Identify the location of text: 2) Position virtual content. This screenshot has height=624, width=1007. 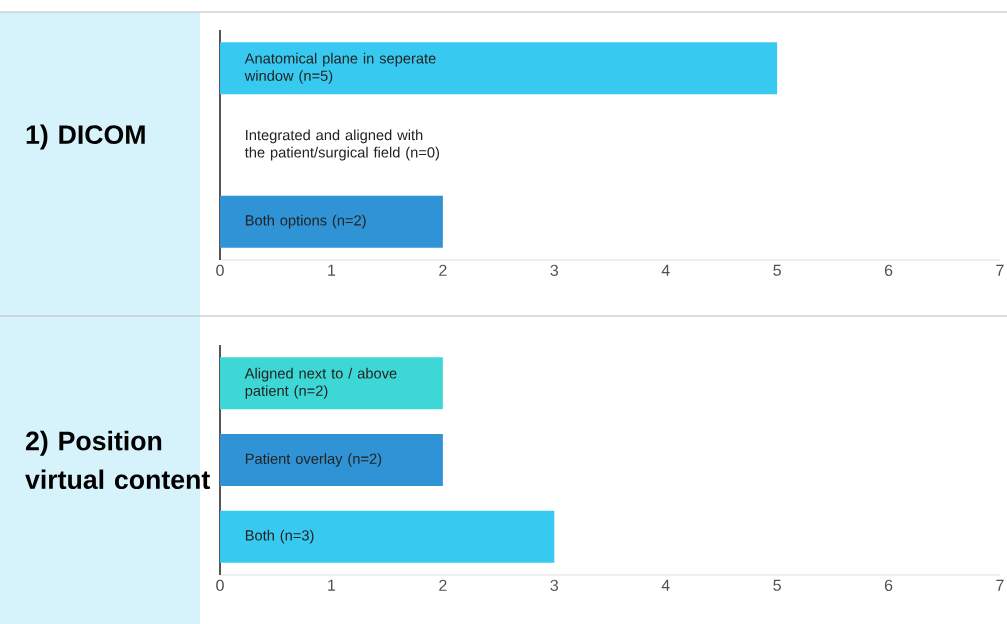
(117, 460).